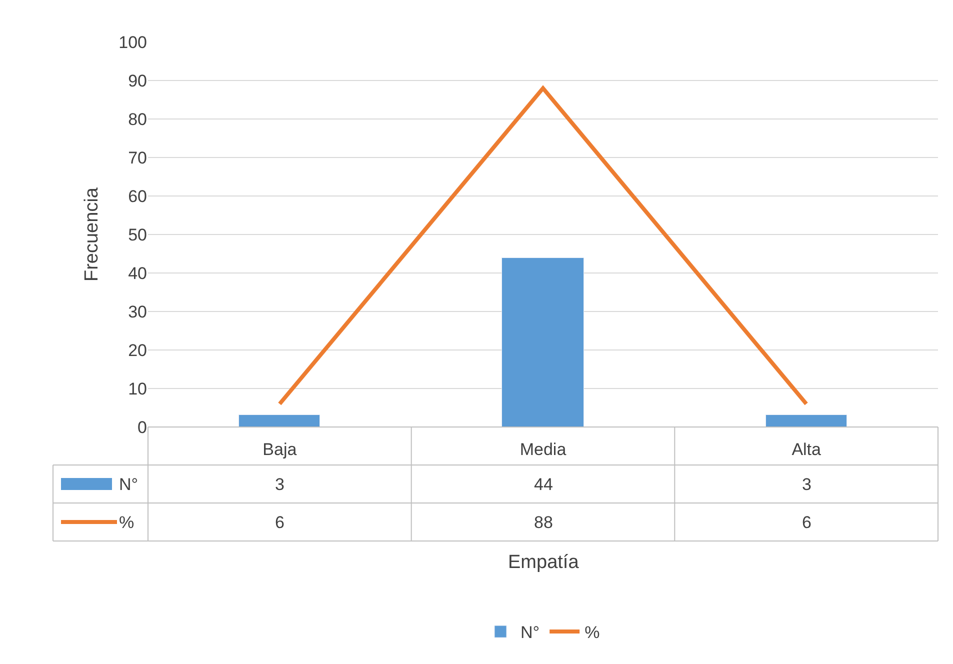 This screenshot has width=953, height=664. I want to click on data-label: 44, so click(543, 484).